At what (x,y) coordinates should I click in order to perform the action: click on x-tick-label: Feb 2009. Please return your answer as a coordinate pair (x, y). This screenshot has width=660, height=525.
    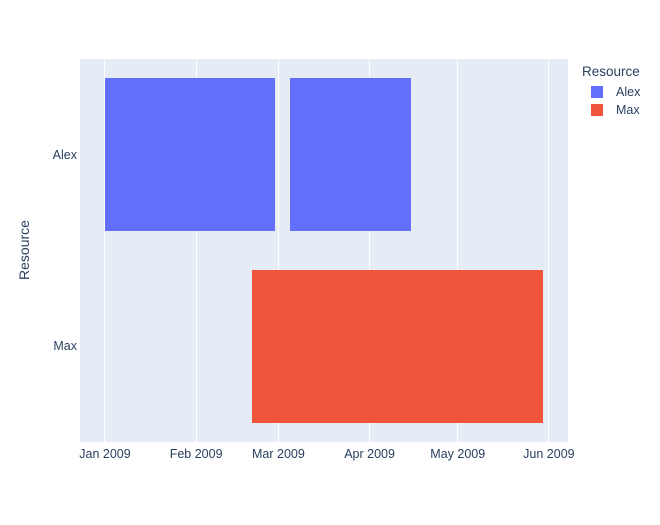
    Looking at the image, I should click on (196, 454).